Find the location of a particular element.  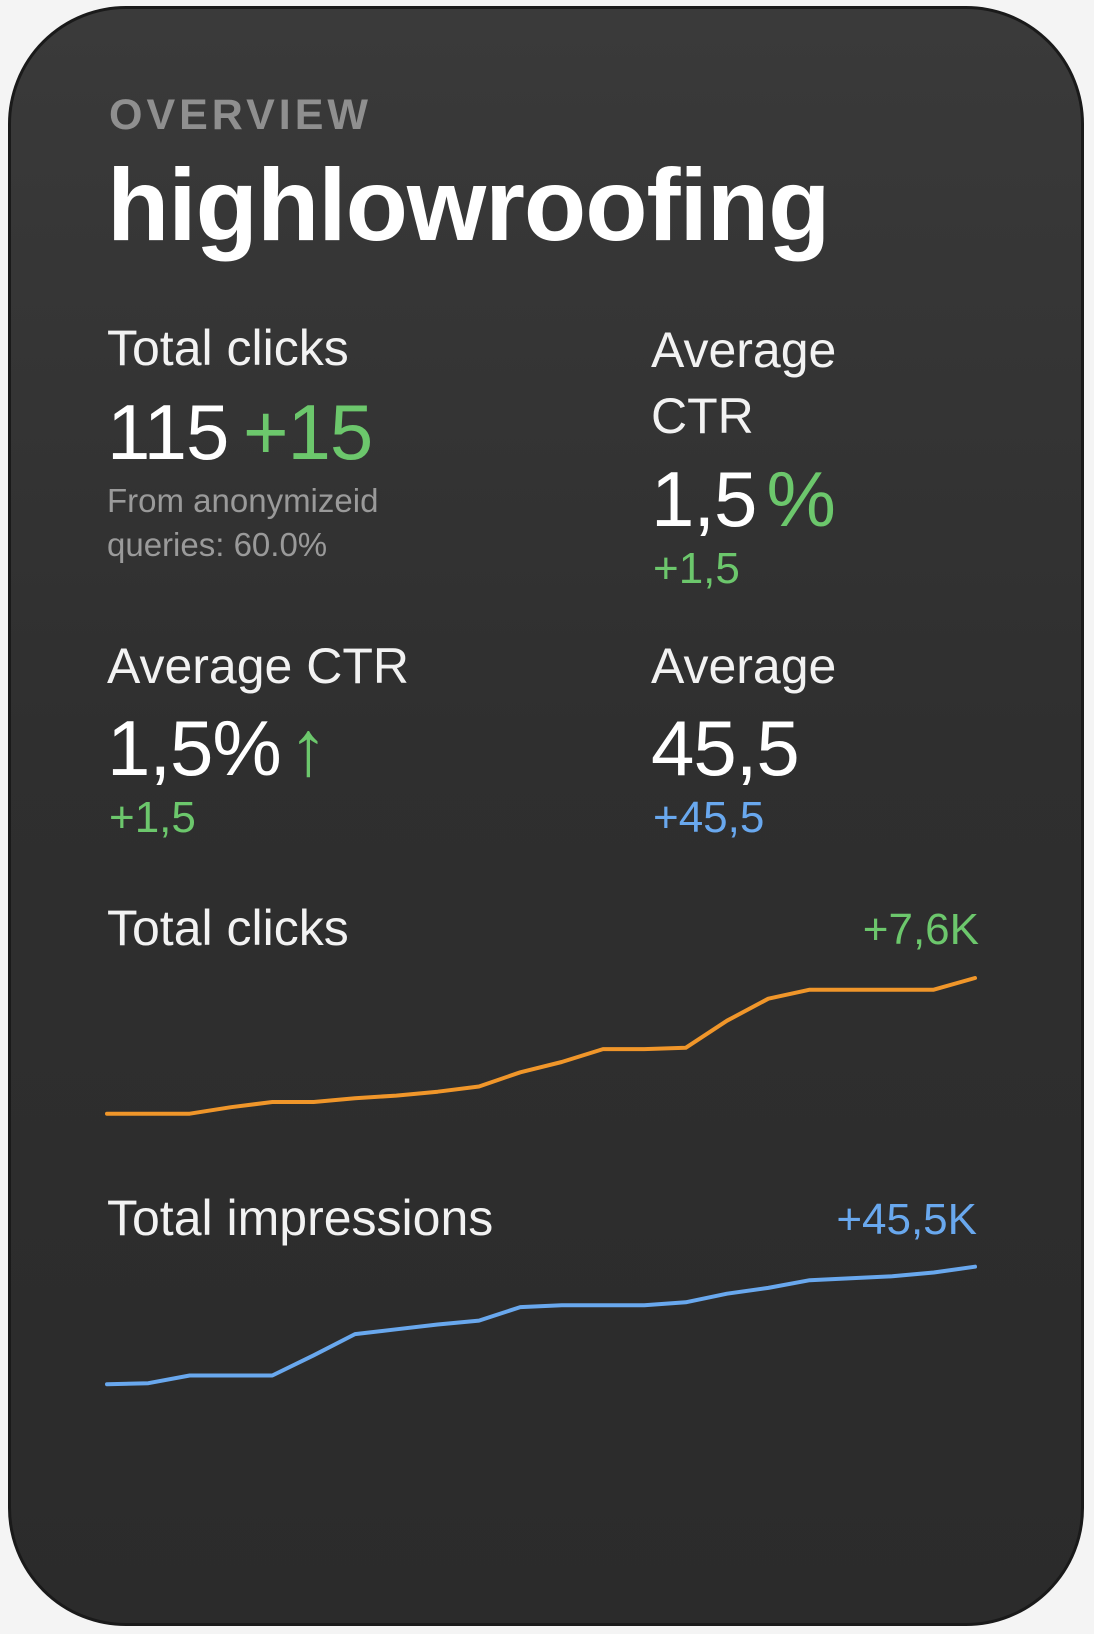

metric-value: 1,5% is located at coordinates (743, 499).